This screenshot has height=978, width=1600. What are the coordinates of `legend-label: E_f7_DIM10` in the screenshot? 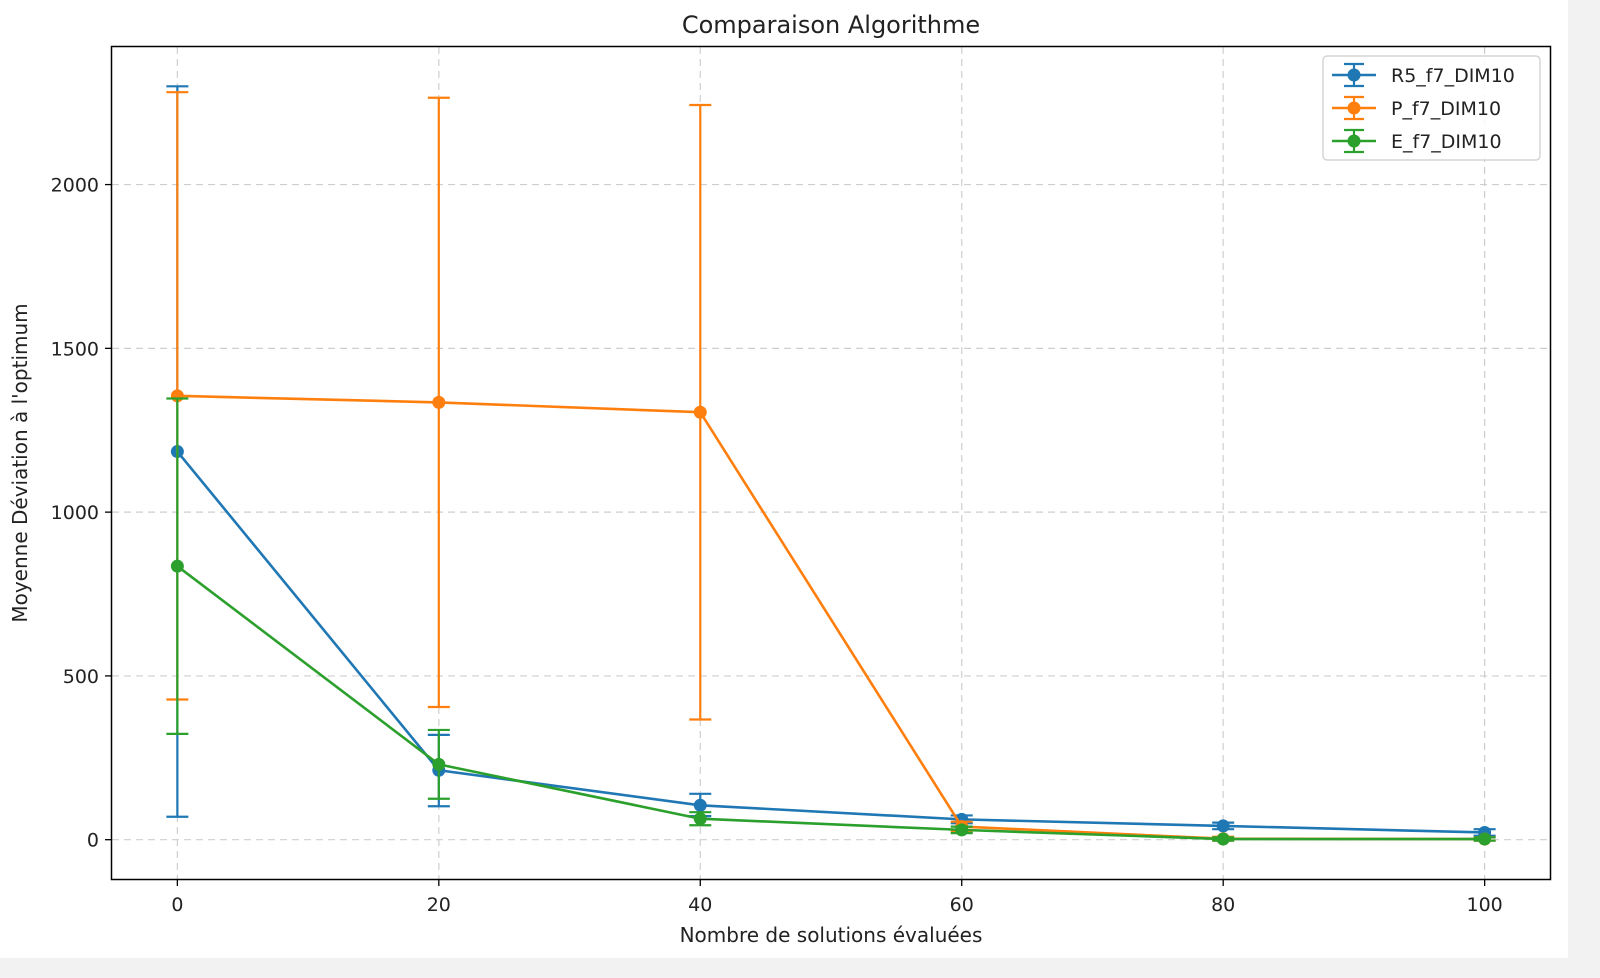 It's located at (1446, 142).